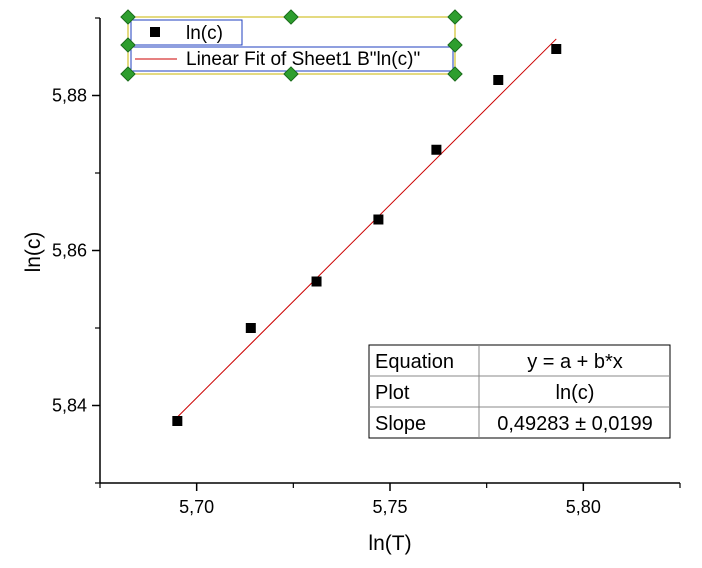 The width and height of the screenshot is (702, 568). I want to click on x-ticks: 5,70 5,75 5,80, so click(390, 500).